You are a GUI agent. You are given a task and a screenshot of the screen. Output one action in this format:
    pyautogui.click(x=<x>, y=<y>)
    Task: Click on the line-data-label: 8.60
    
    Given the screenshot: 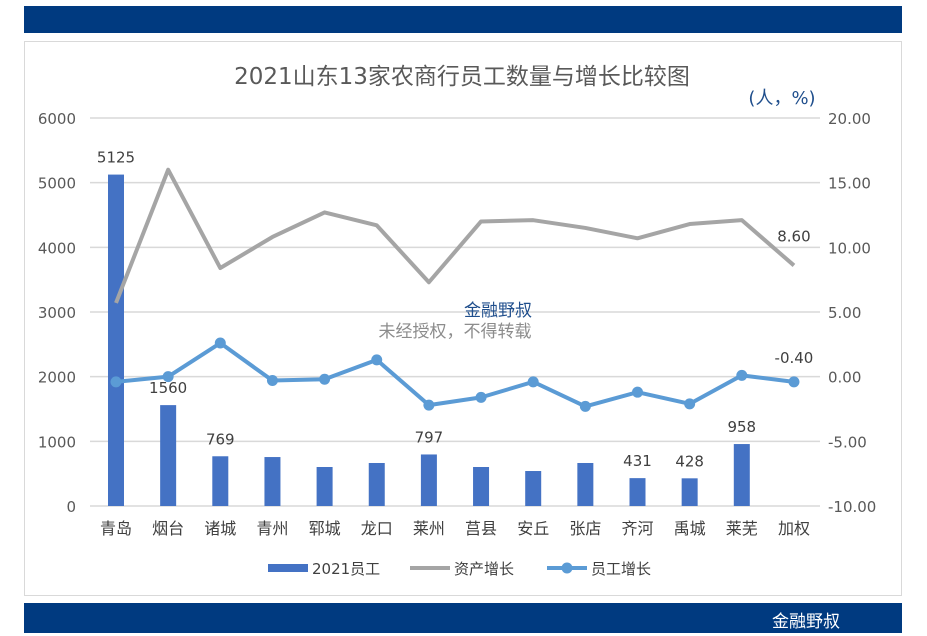 What is the action you would take?
    pyautogui.click(x=793, y=236)
    